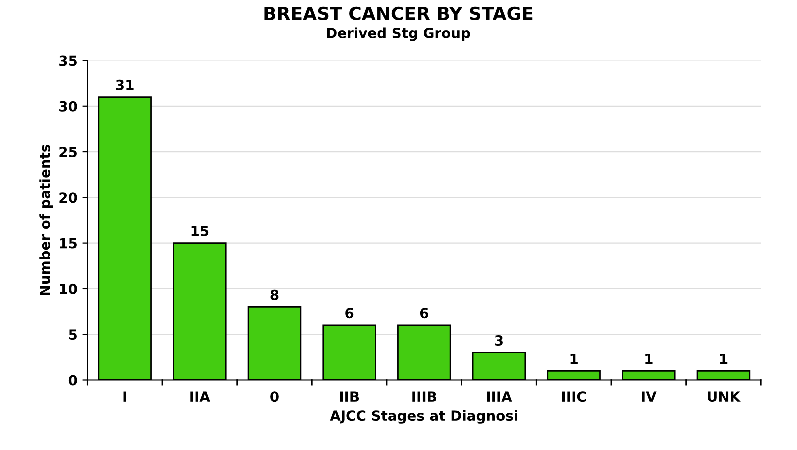 Image resolution: width=797 pixels, height=450 pixels. I want to click on x-tick-label: IV, so click(649, 397).